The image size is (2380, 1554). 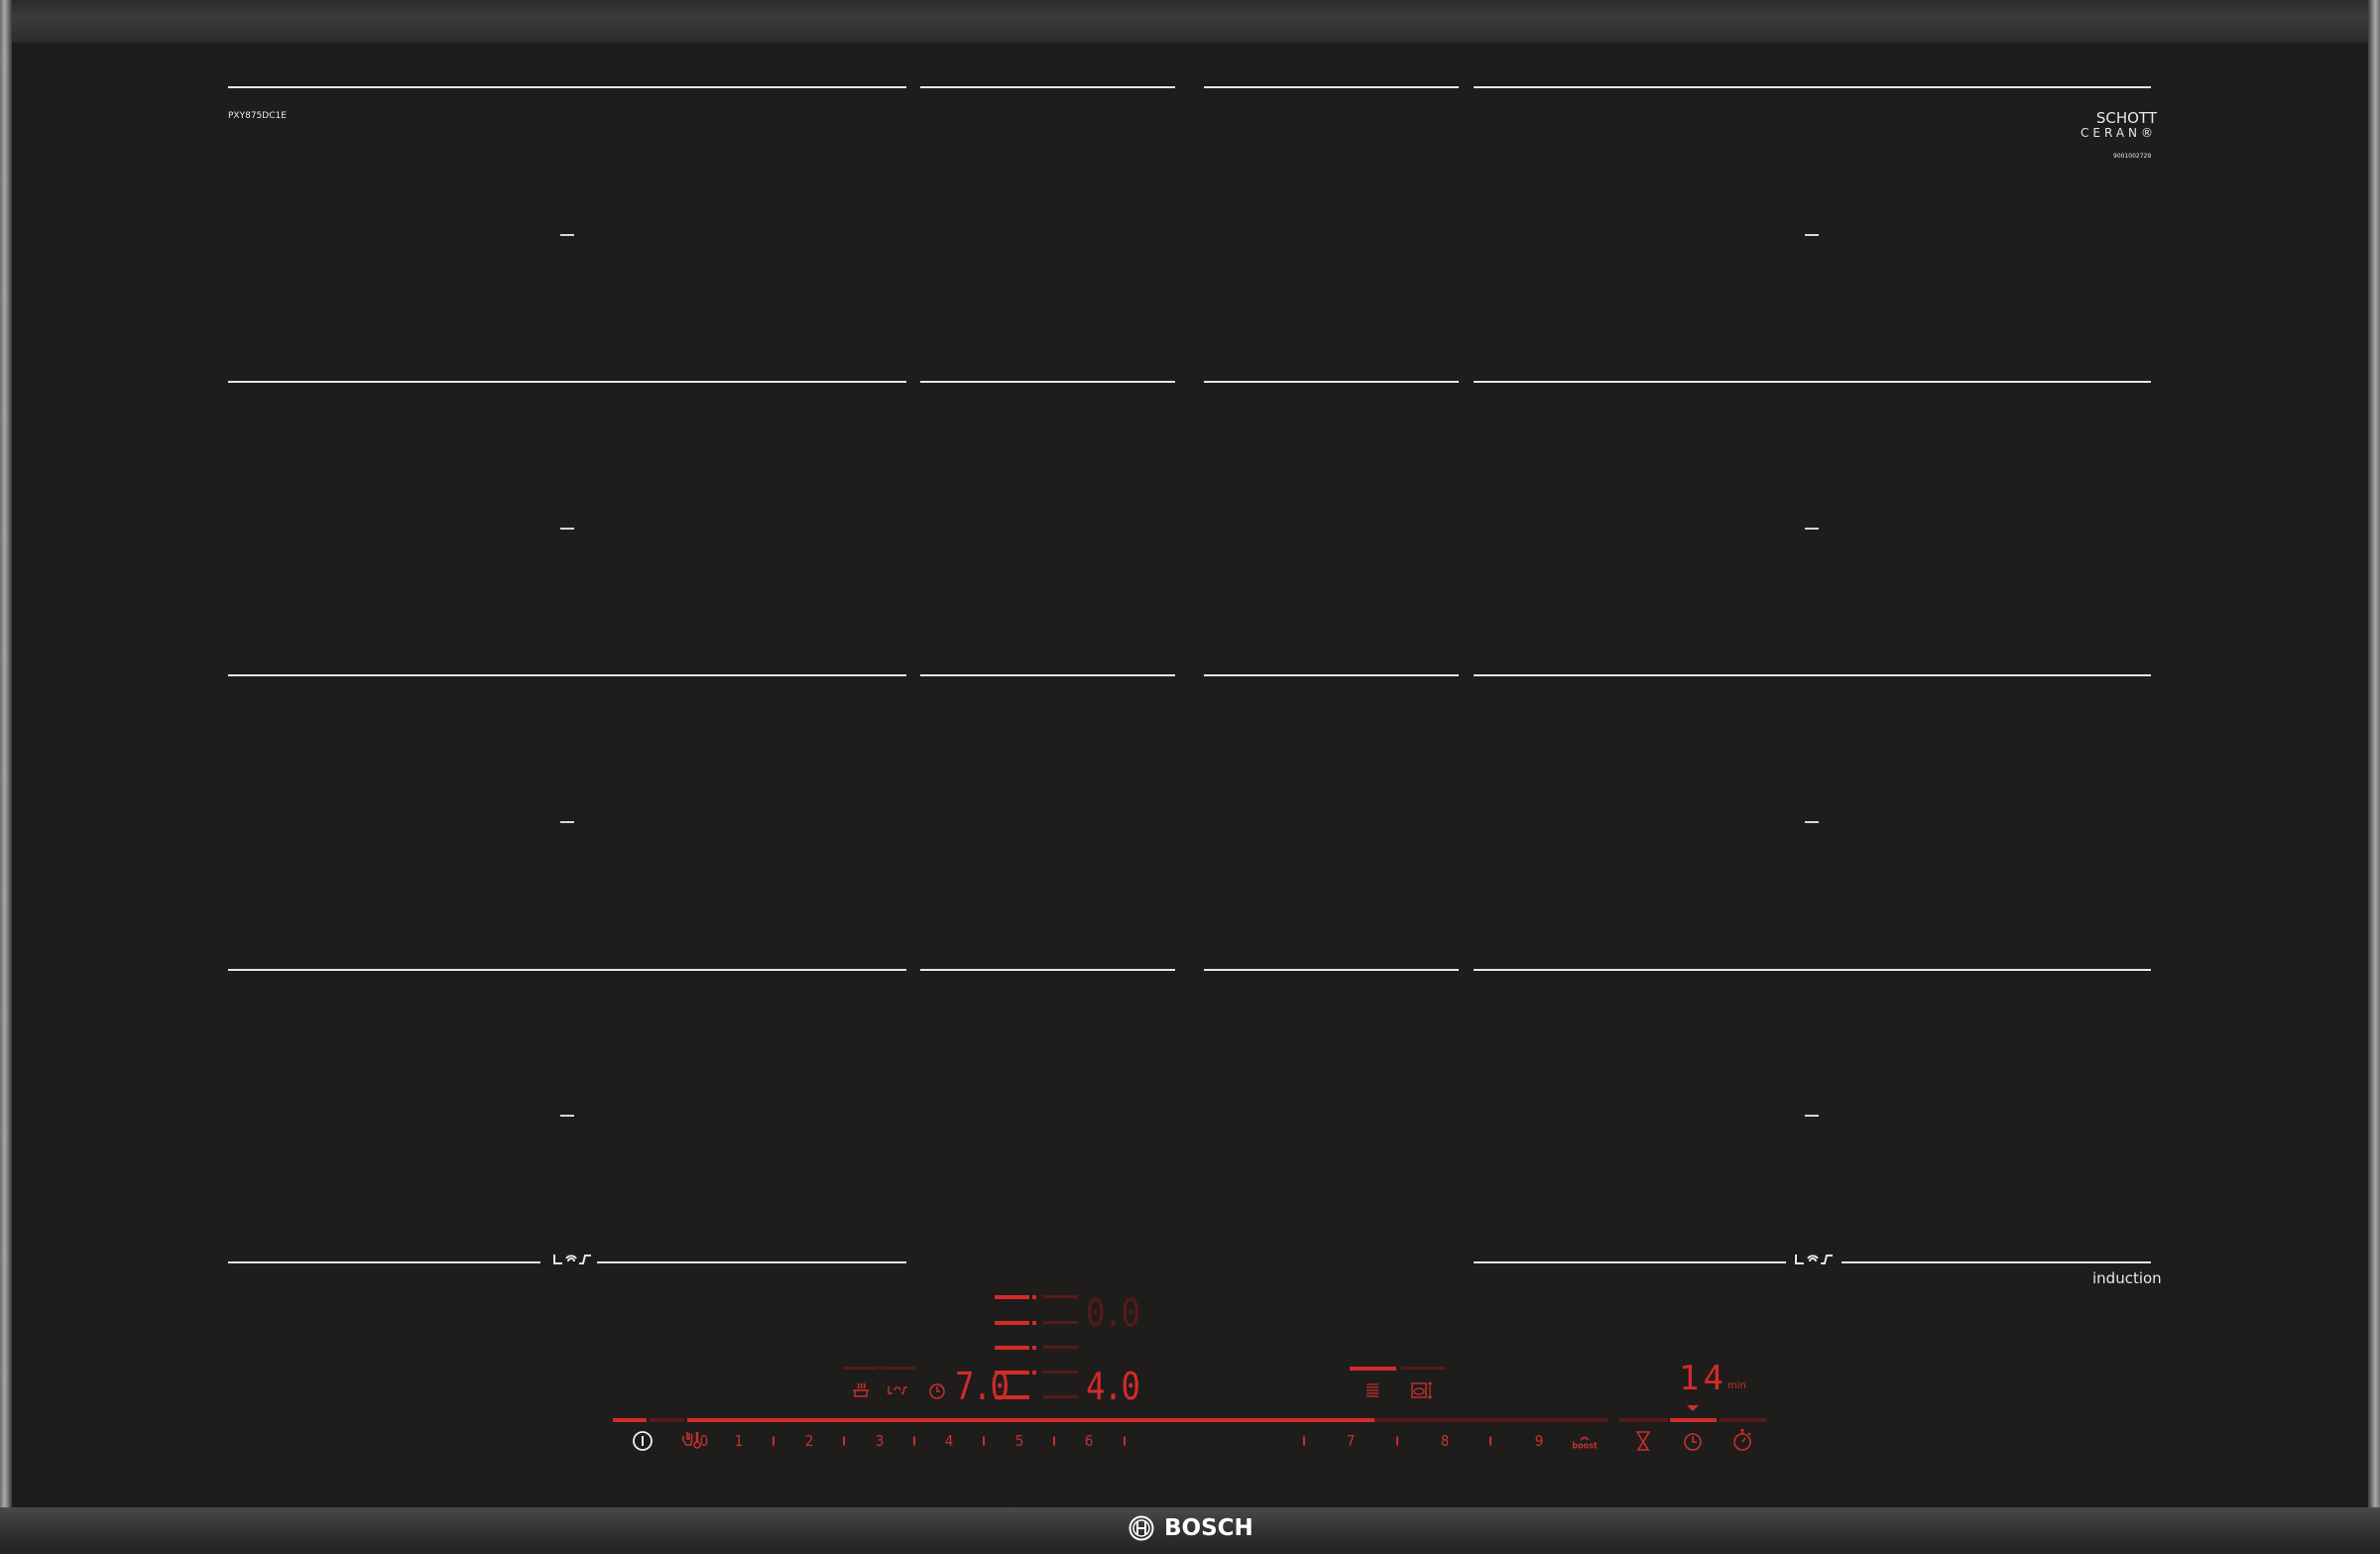 I want to click on flex-mode-indicator, so click(x=898, y=1368).